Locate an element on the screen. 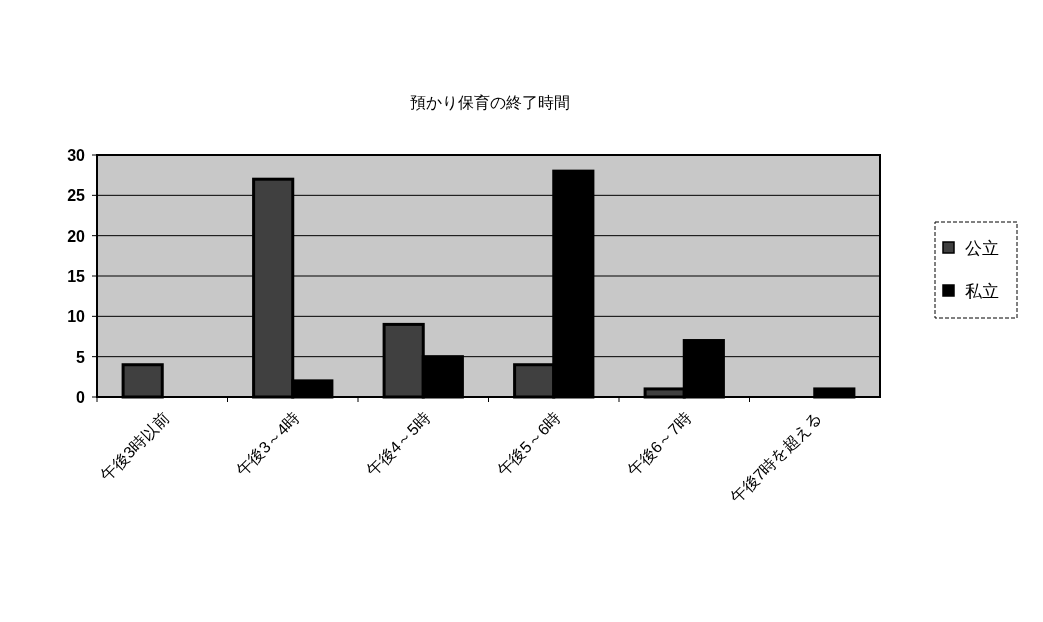  y-tick-label: 5 is located at coordinates (81, 357).